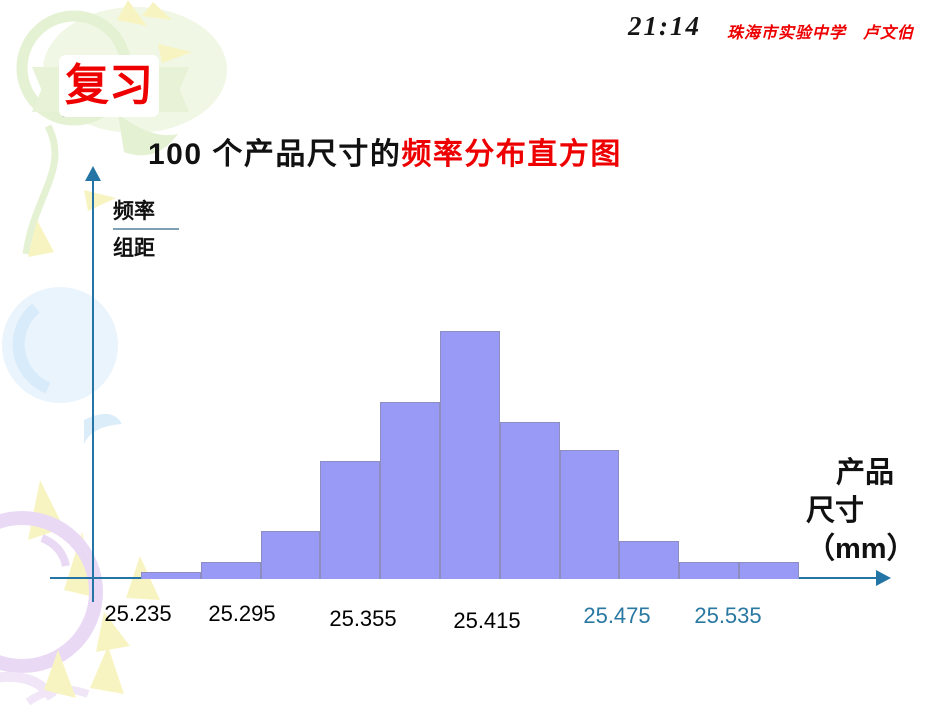 The width and height of the screenshot is (950, 713). What do you see at coordinates (728, 615) in the screenshot?
I see `x-tick-label-25.535: 25.535` at bounding box center [728, 615].